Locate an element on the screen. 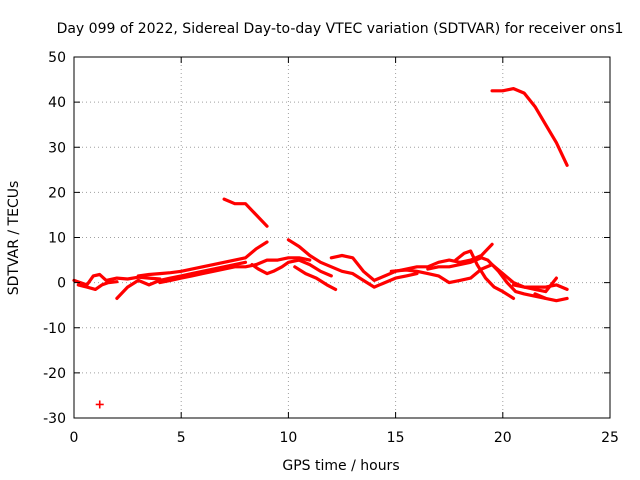  isolated-point is located at coordinates (99, 404).